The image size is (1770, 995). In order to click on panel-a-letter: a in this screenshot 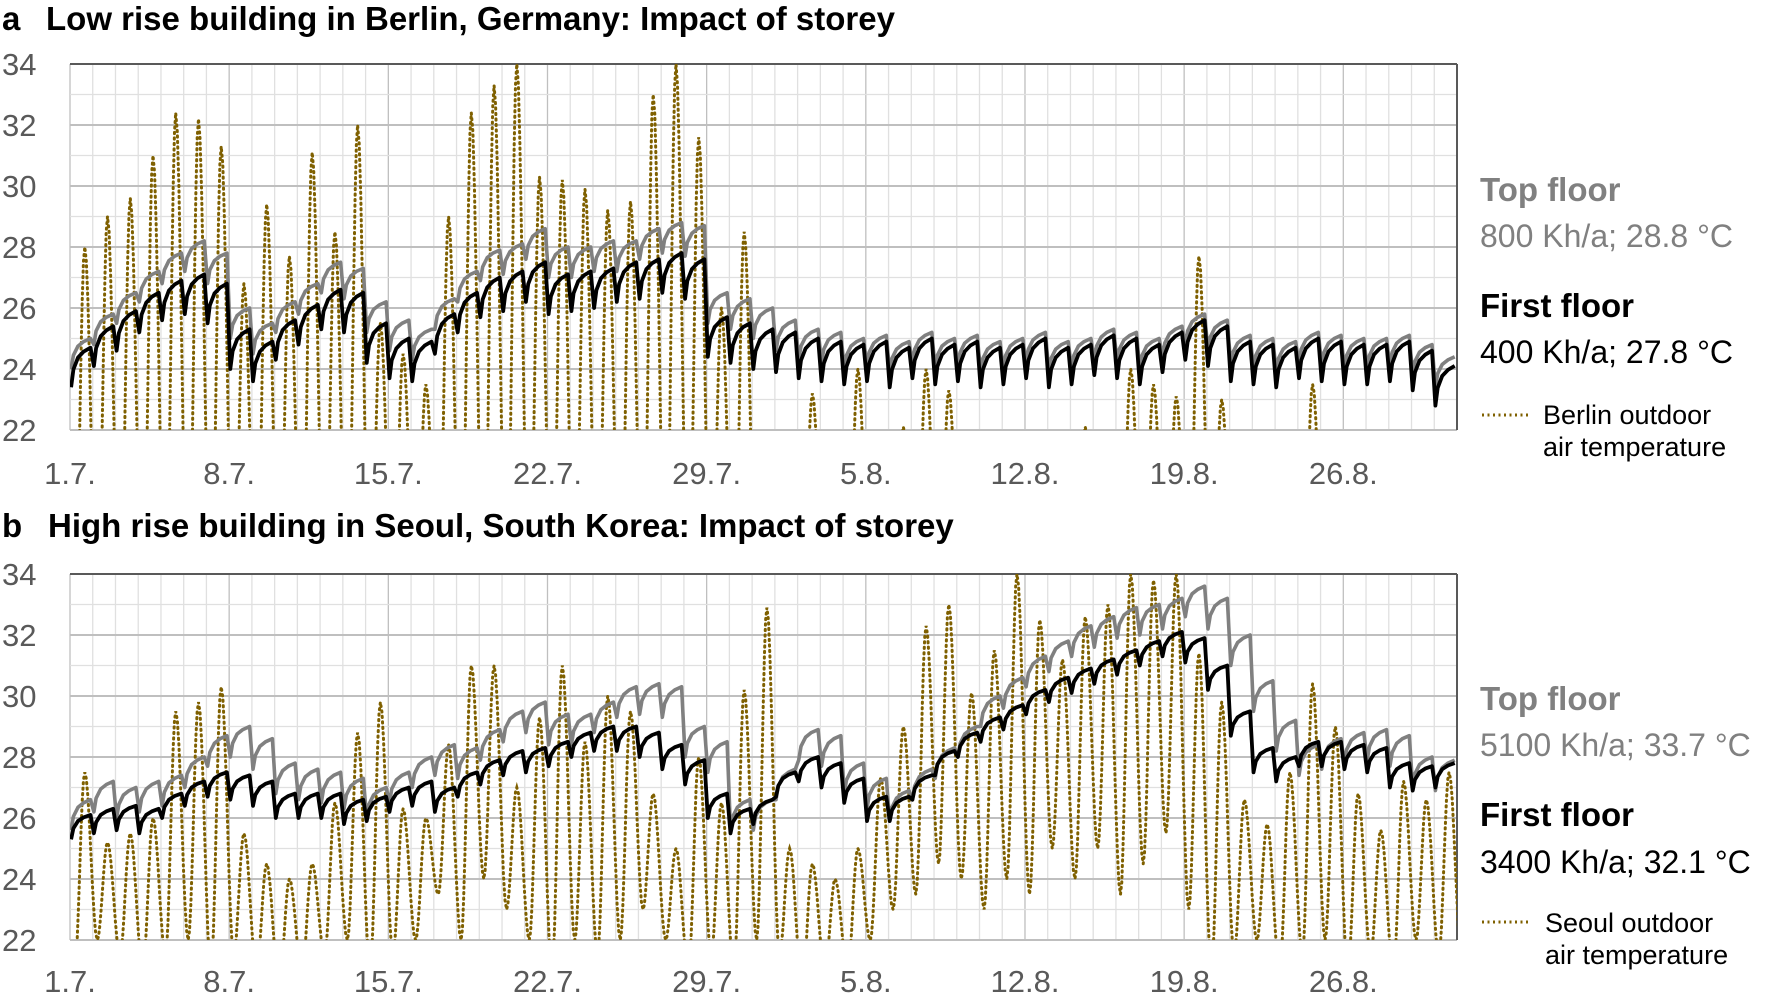, I will do `click(11, 18)`.